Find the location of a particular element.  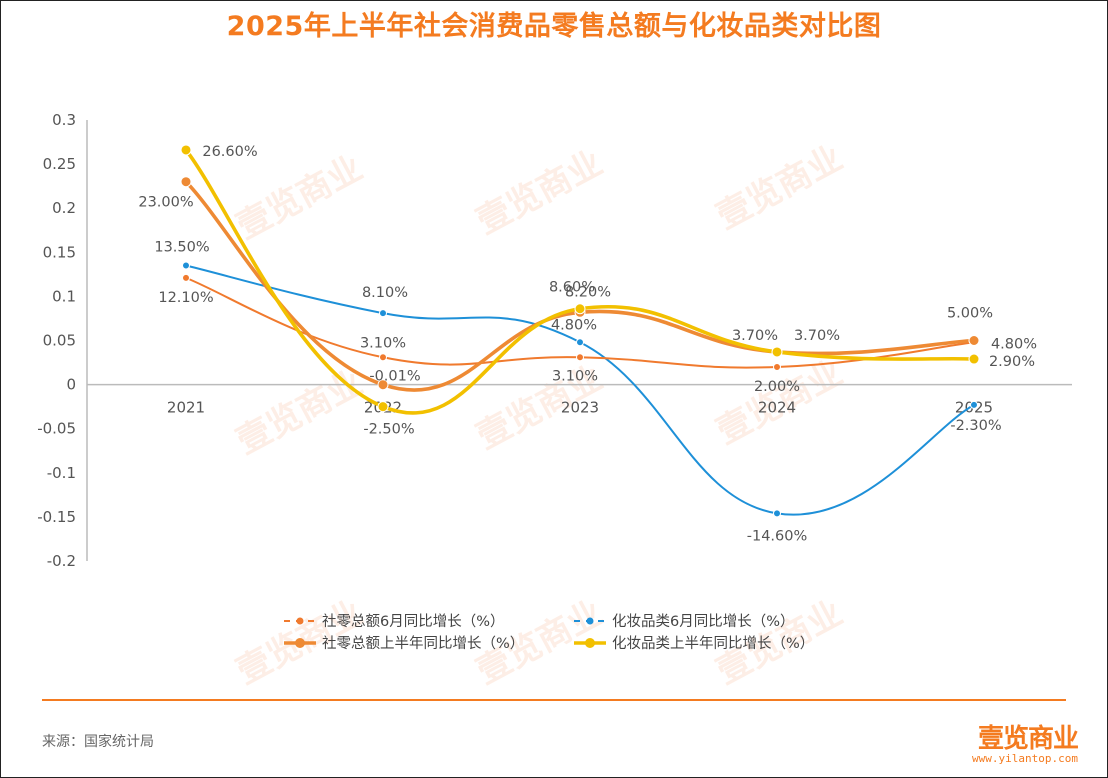

legend-label: 社零总额上半年同比增长（%） is located at coordinates (423, 643).